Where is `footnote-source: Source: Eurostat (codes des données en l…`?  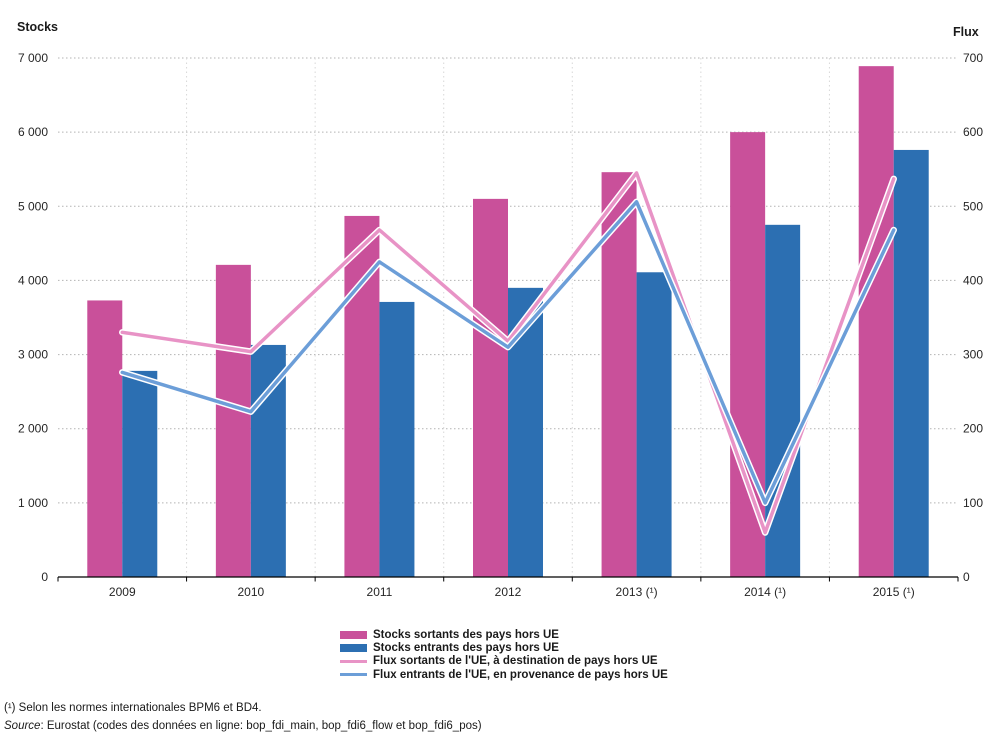 footnote-source: Source: Eurostat (codes des données en l… is located at coordinates (243, 726).